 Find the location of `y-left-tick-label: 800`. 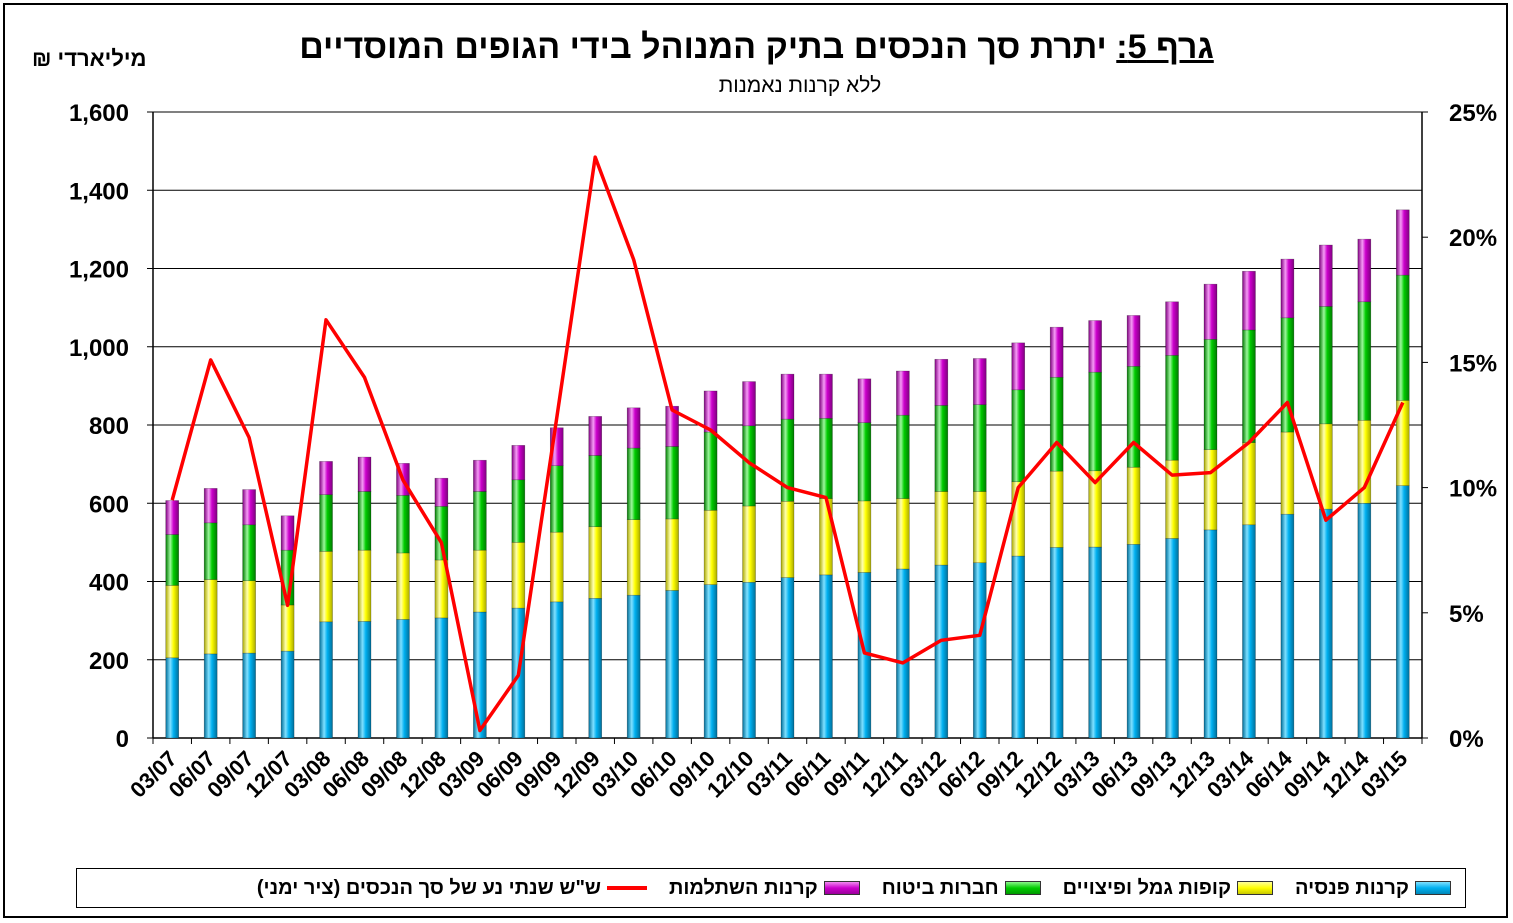

y-left-tick-label: 800 is located at coordinates (109, 426).